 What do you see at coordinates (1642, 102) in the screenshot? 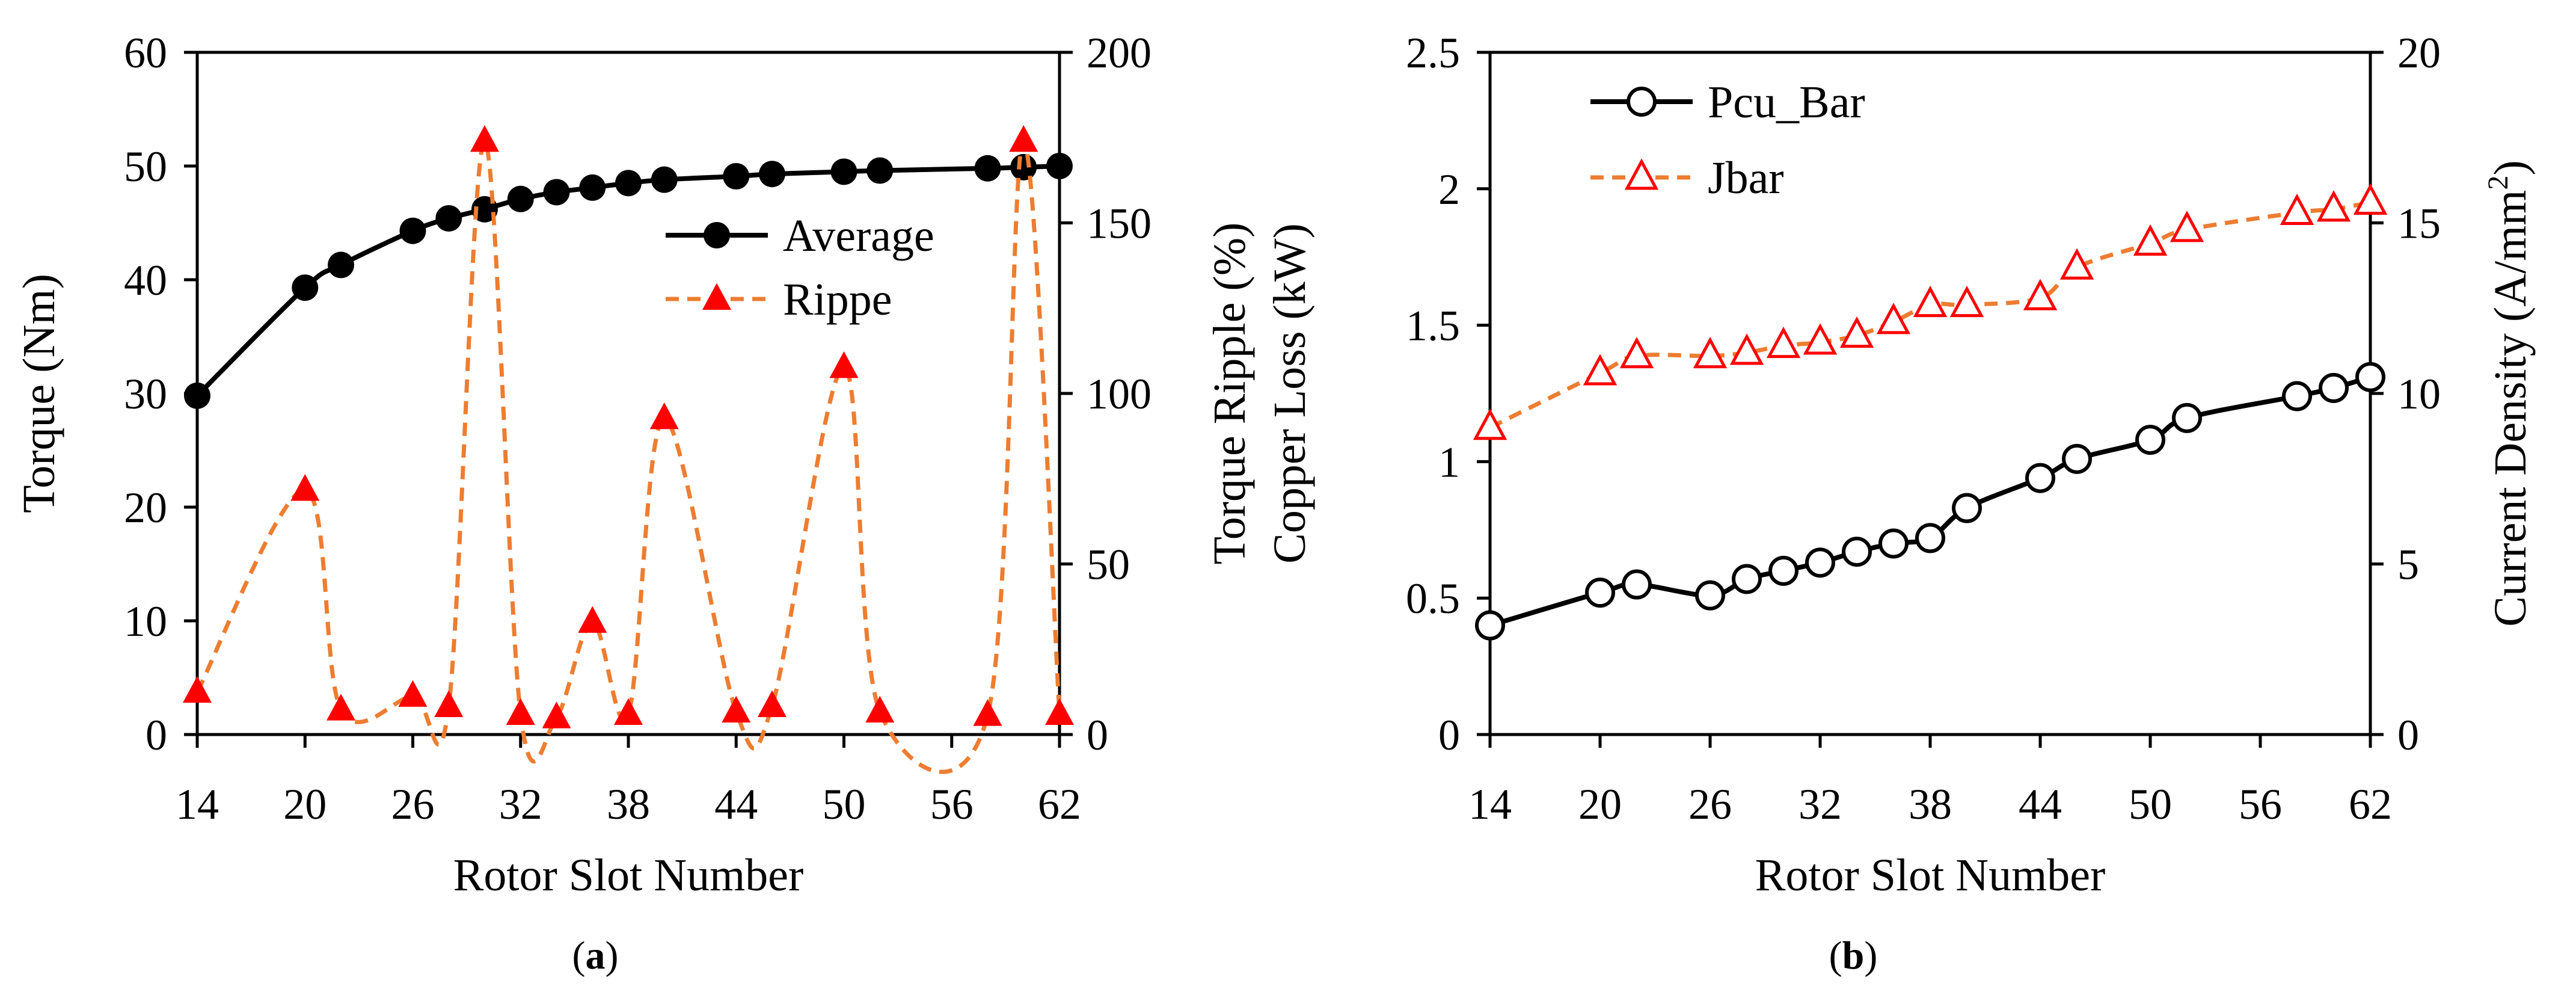
I see `legend-marker` at bounding box center [1642, 102].